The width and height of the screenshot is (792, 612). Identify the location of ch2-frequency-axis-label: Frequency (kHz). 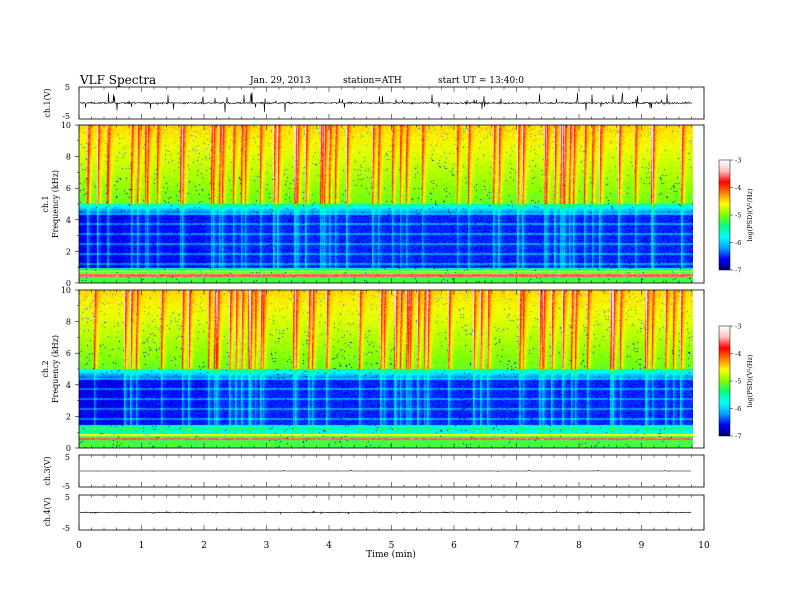
(55, 369).